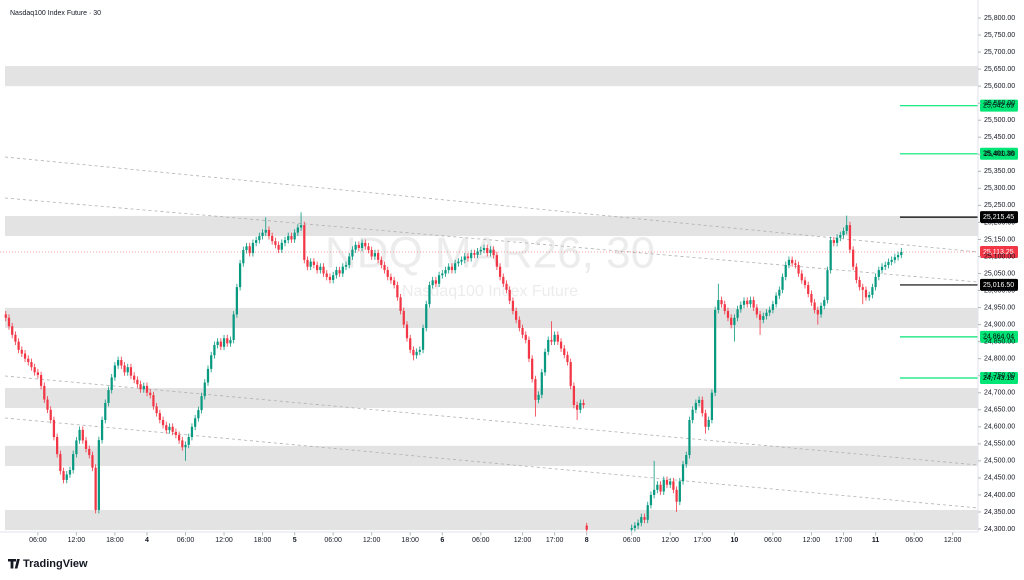 The image size is (1024, 580). I want to click on price-label: 24,743.18, so click(998, 378).